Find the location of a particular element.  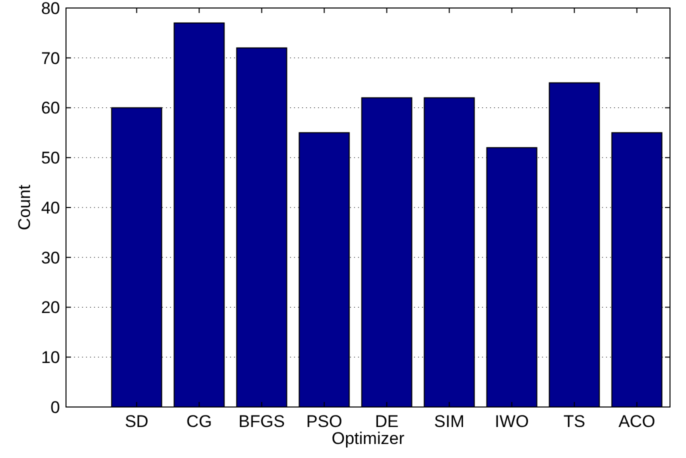

x-tick-label: CG is located at coordinates (199, 421).